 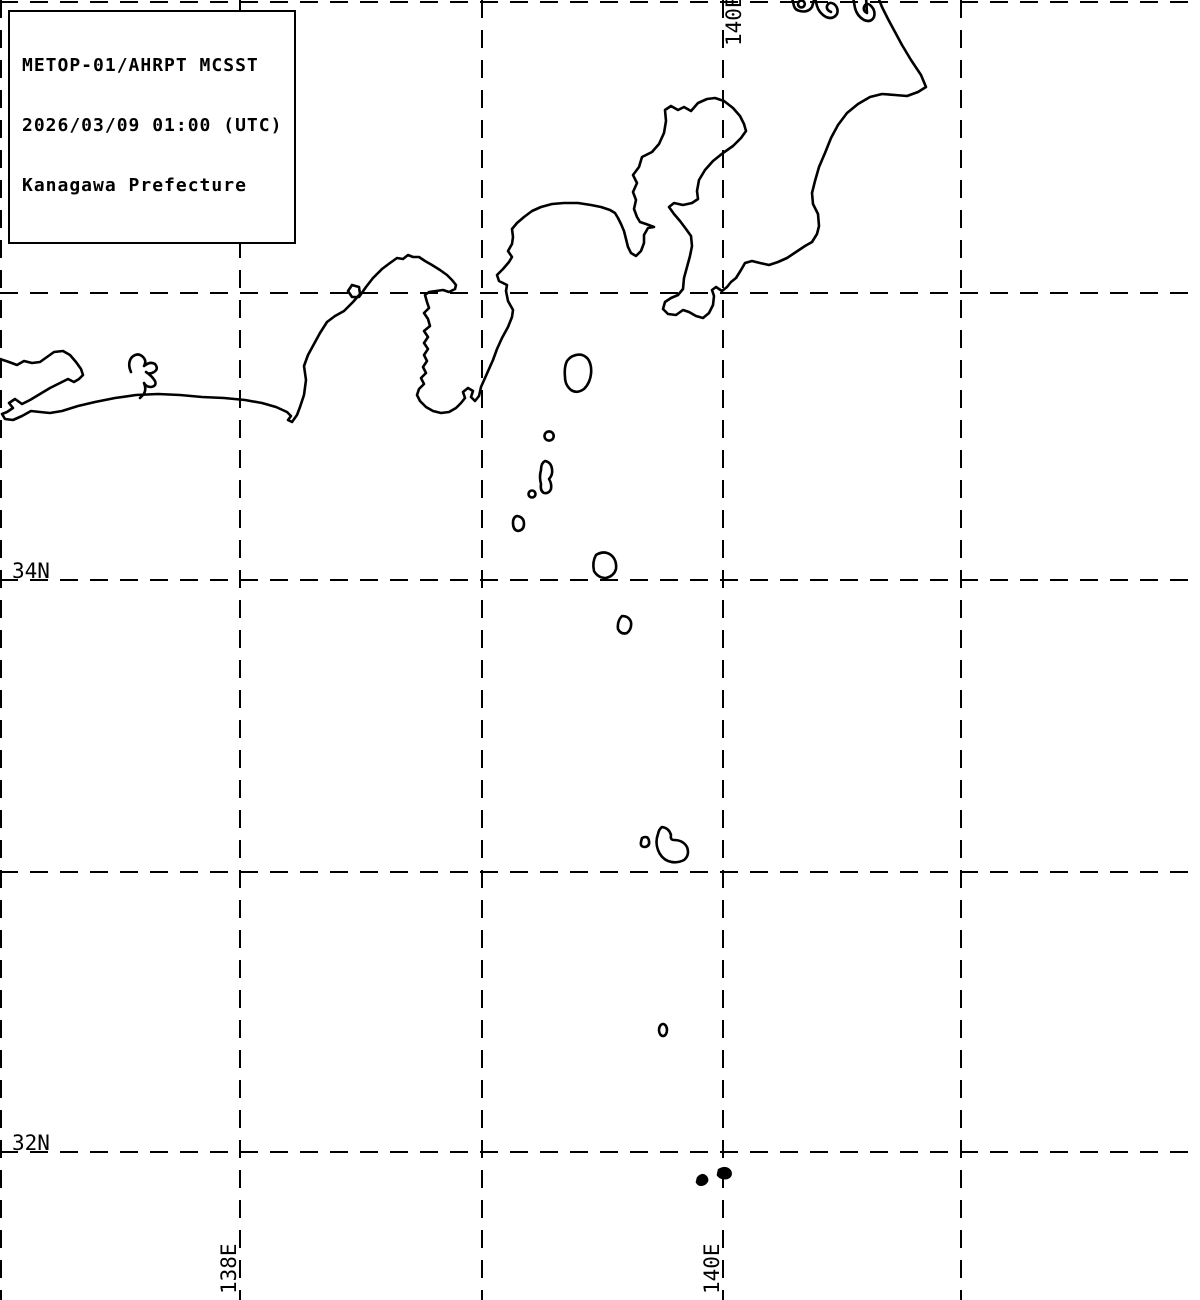 What do you see at coordinates (31, 571) in the screenshot?
I see `latitude-label: 34N` at bounding box center [31, 571].